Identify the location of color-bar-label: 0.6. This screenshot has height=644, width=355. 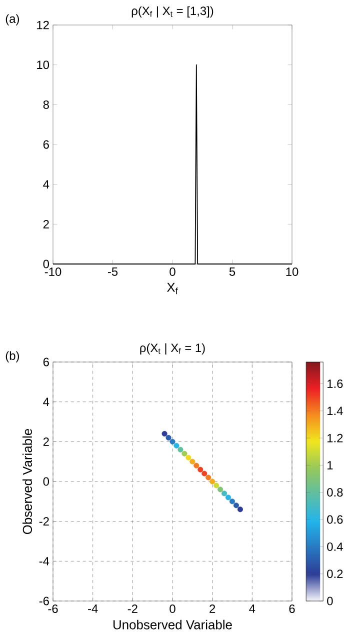
(335, 519).